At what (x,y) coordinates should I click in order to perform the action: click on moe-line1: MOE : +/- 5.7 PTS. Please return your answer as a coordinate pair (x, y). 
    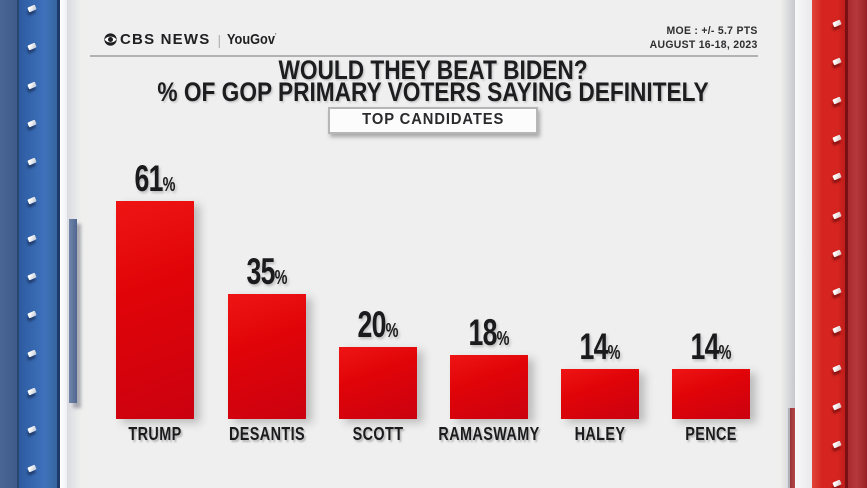
    Looking at the image, I should click on (712, 31).